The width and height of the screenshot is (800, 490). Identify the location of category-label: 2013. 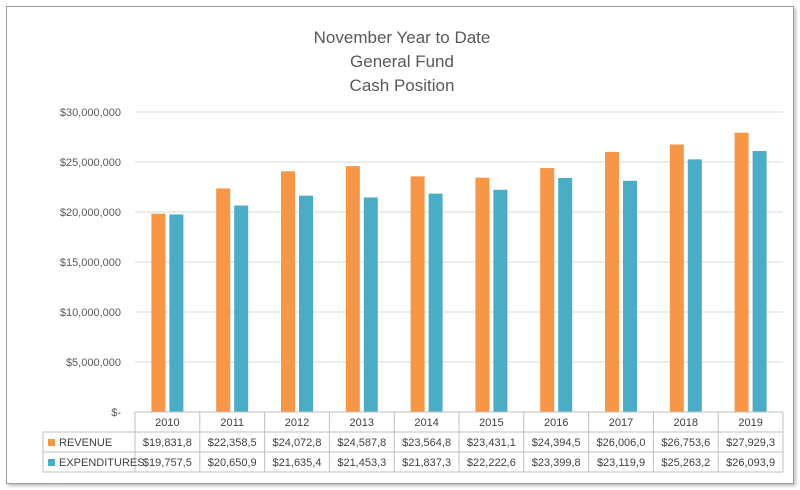
(362, 423).